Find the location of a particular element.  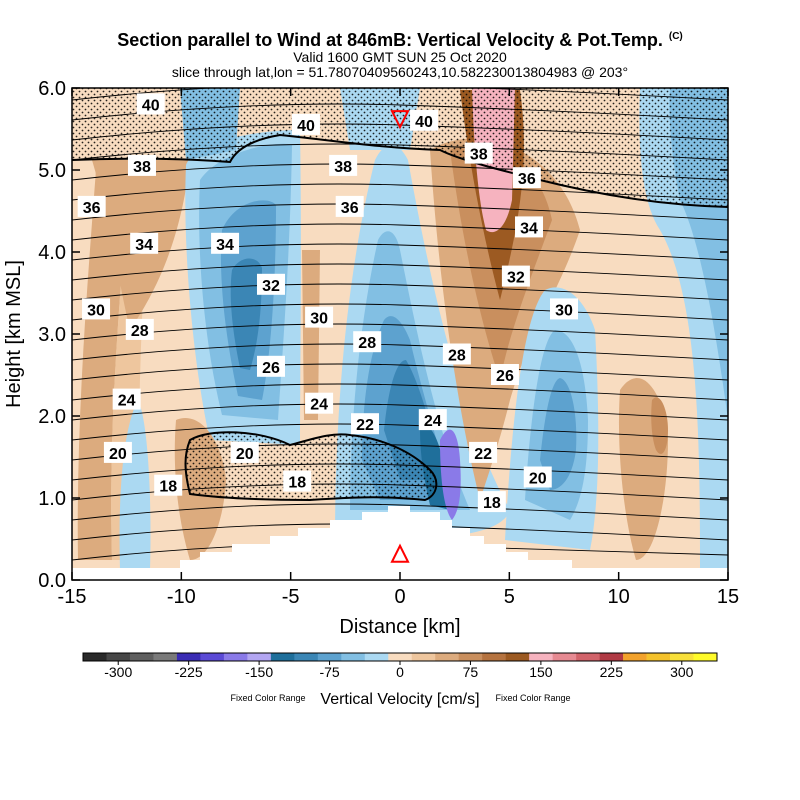

chart-title-mark: (C) is located at coordinates (675, 36).